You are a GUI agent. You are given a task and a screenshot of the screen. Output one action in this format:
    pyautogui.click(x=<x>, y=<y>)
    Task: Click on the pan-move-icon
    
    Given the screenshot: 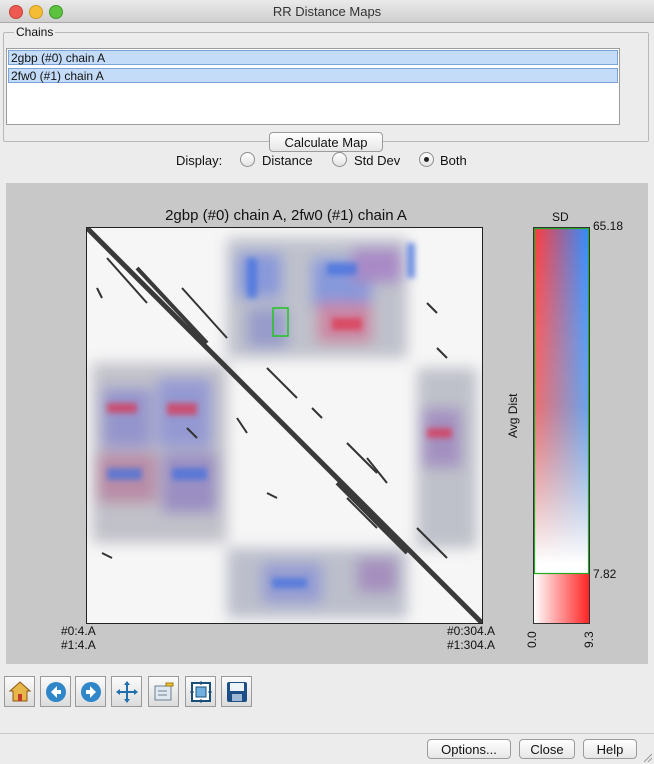 What is the action you would take?
    pyautogui.click(x=127, y=692)
    